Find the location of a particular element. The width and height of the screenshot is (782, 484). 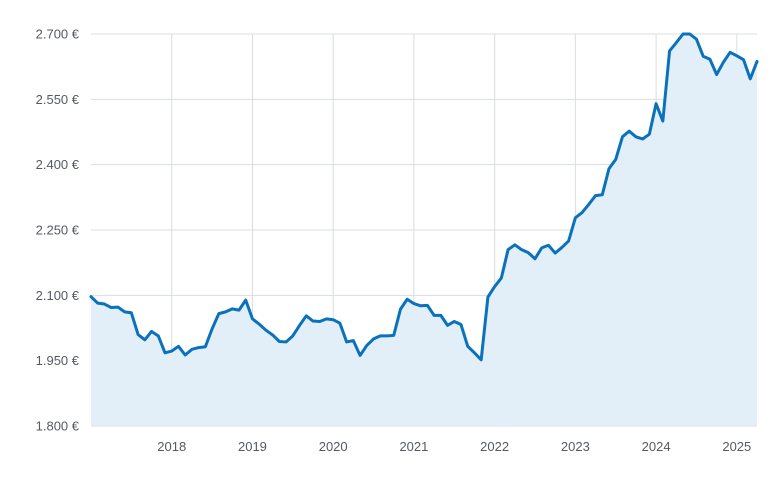

x-tick-label: 2022 is located at coordinates (494, 446).